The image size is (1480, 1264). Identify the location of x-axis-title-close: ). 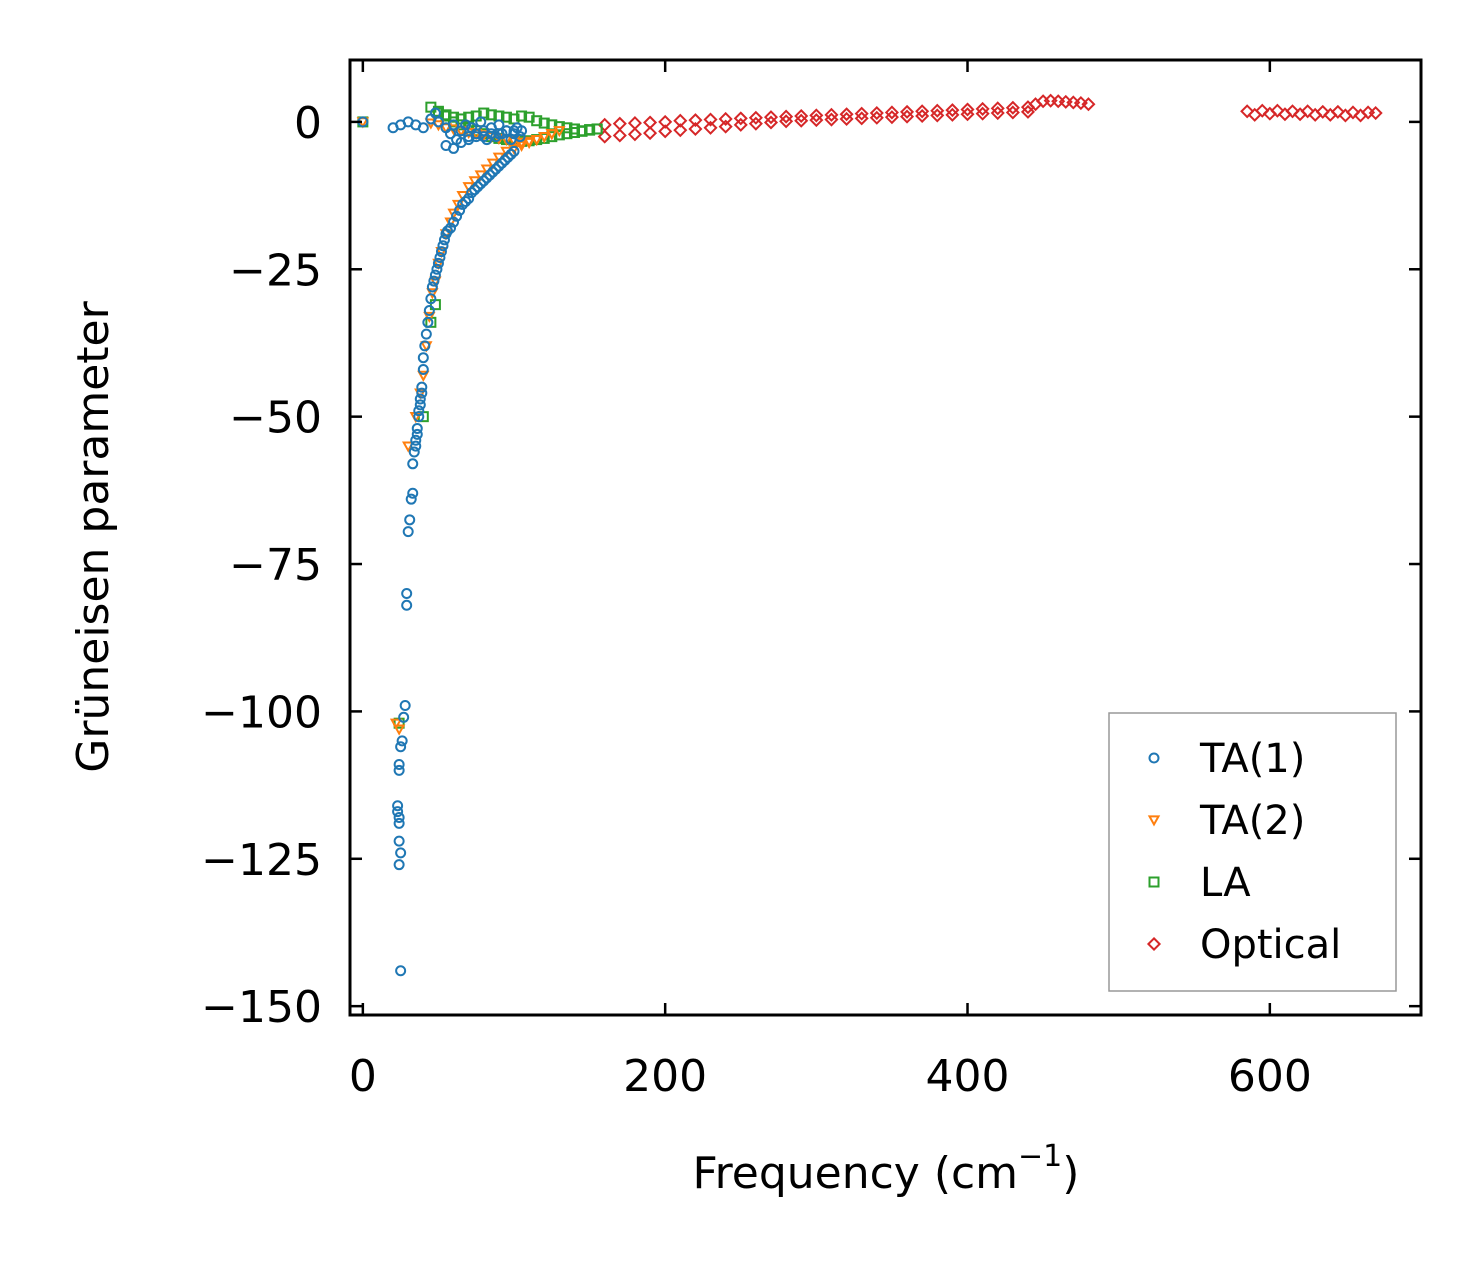
(1070, 1173).